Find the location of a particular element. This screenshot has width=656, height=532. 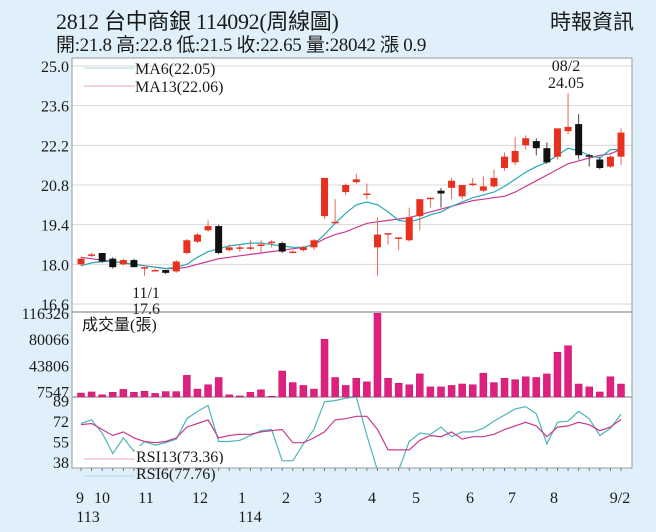

brand-label: 時報資訊 is located at coordinates (592, 22).